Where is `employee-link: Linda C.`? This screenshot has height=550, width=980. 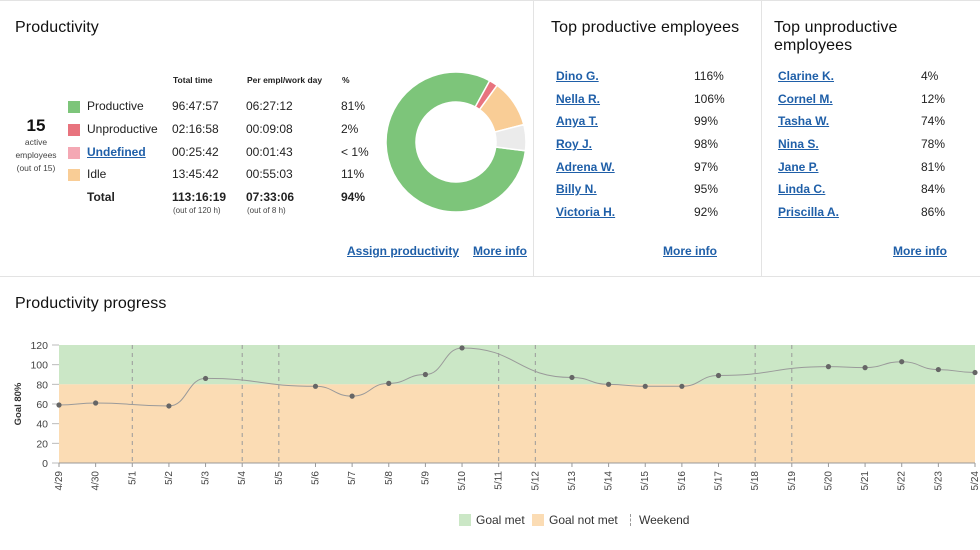 employee-link: Linda C. is located at coordinates (802, 189).